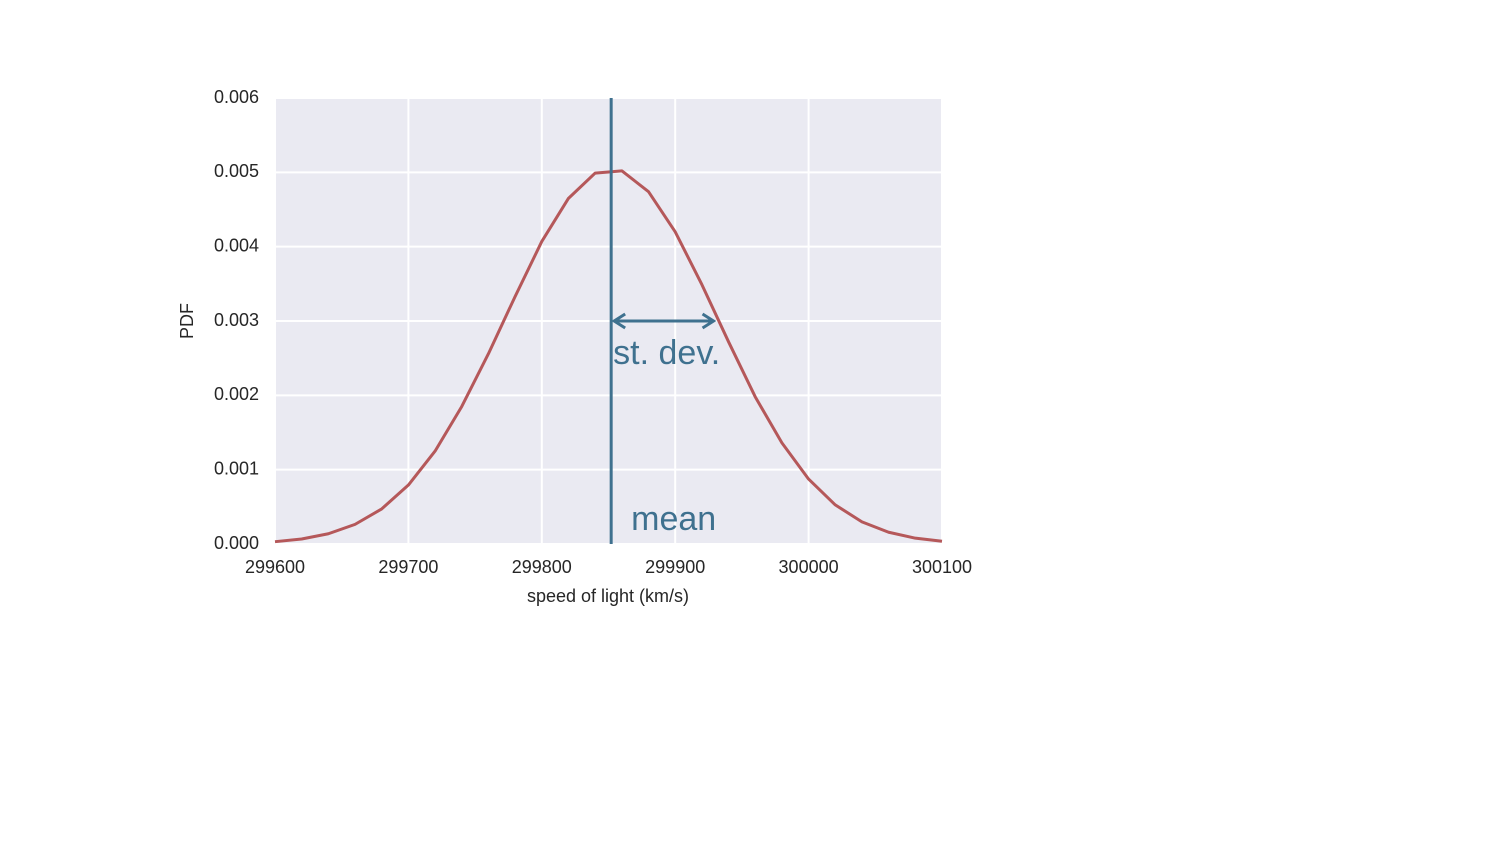  Describe the element at coordinates (236, 97) in the screenshot. I see `y-tick-label: 0.006` at that location.